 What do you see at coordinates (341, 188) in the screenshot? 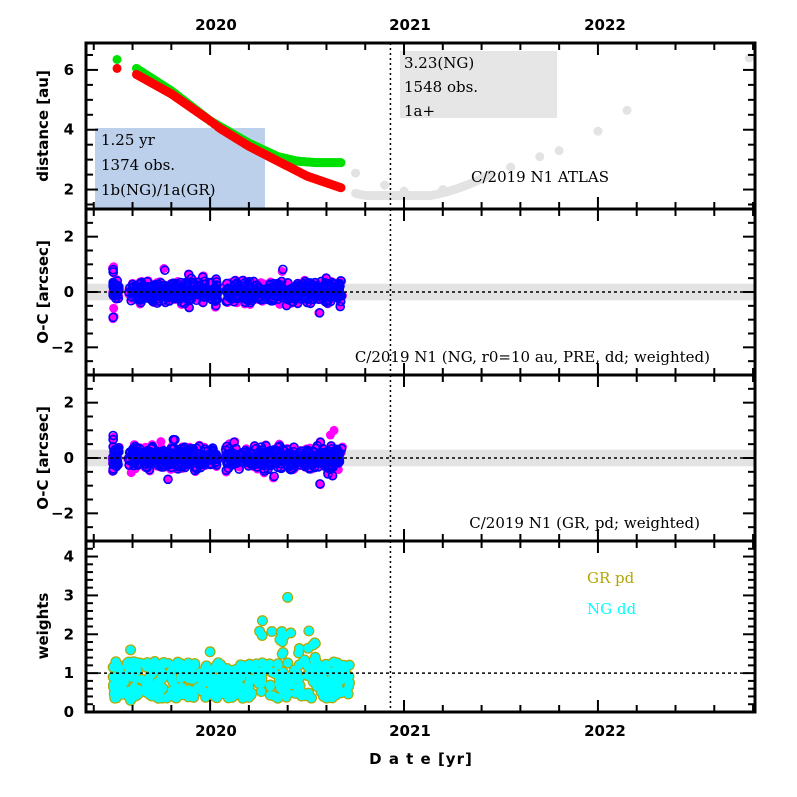
I see `distance-point-red` at bounding box center [341, 188].